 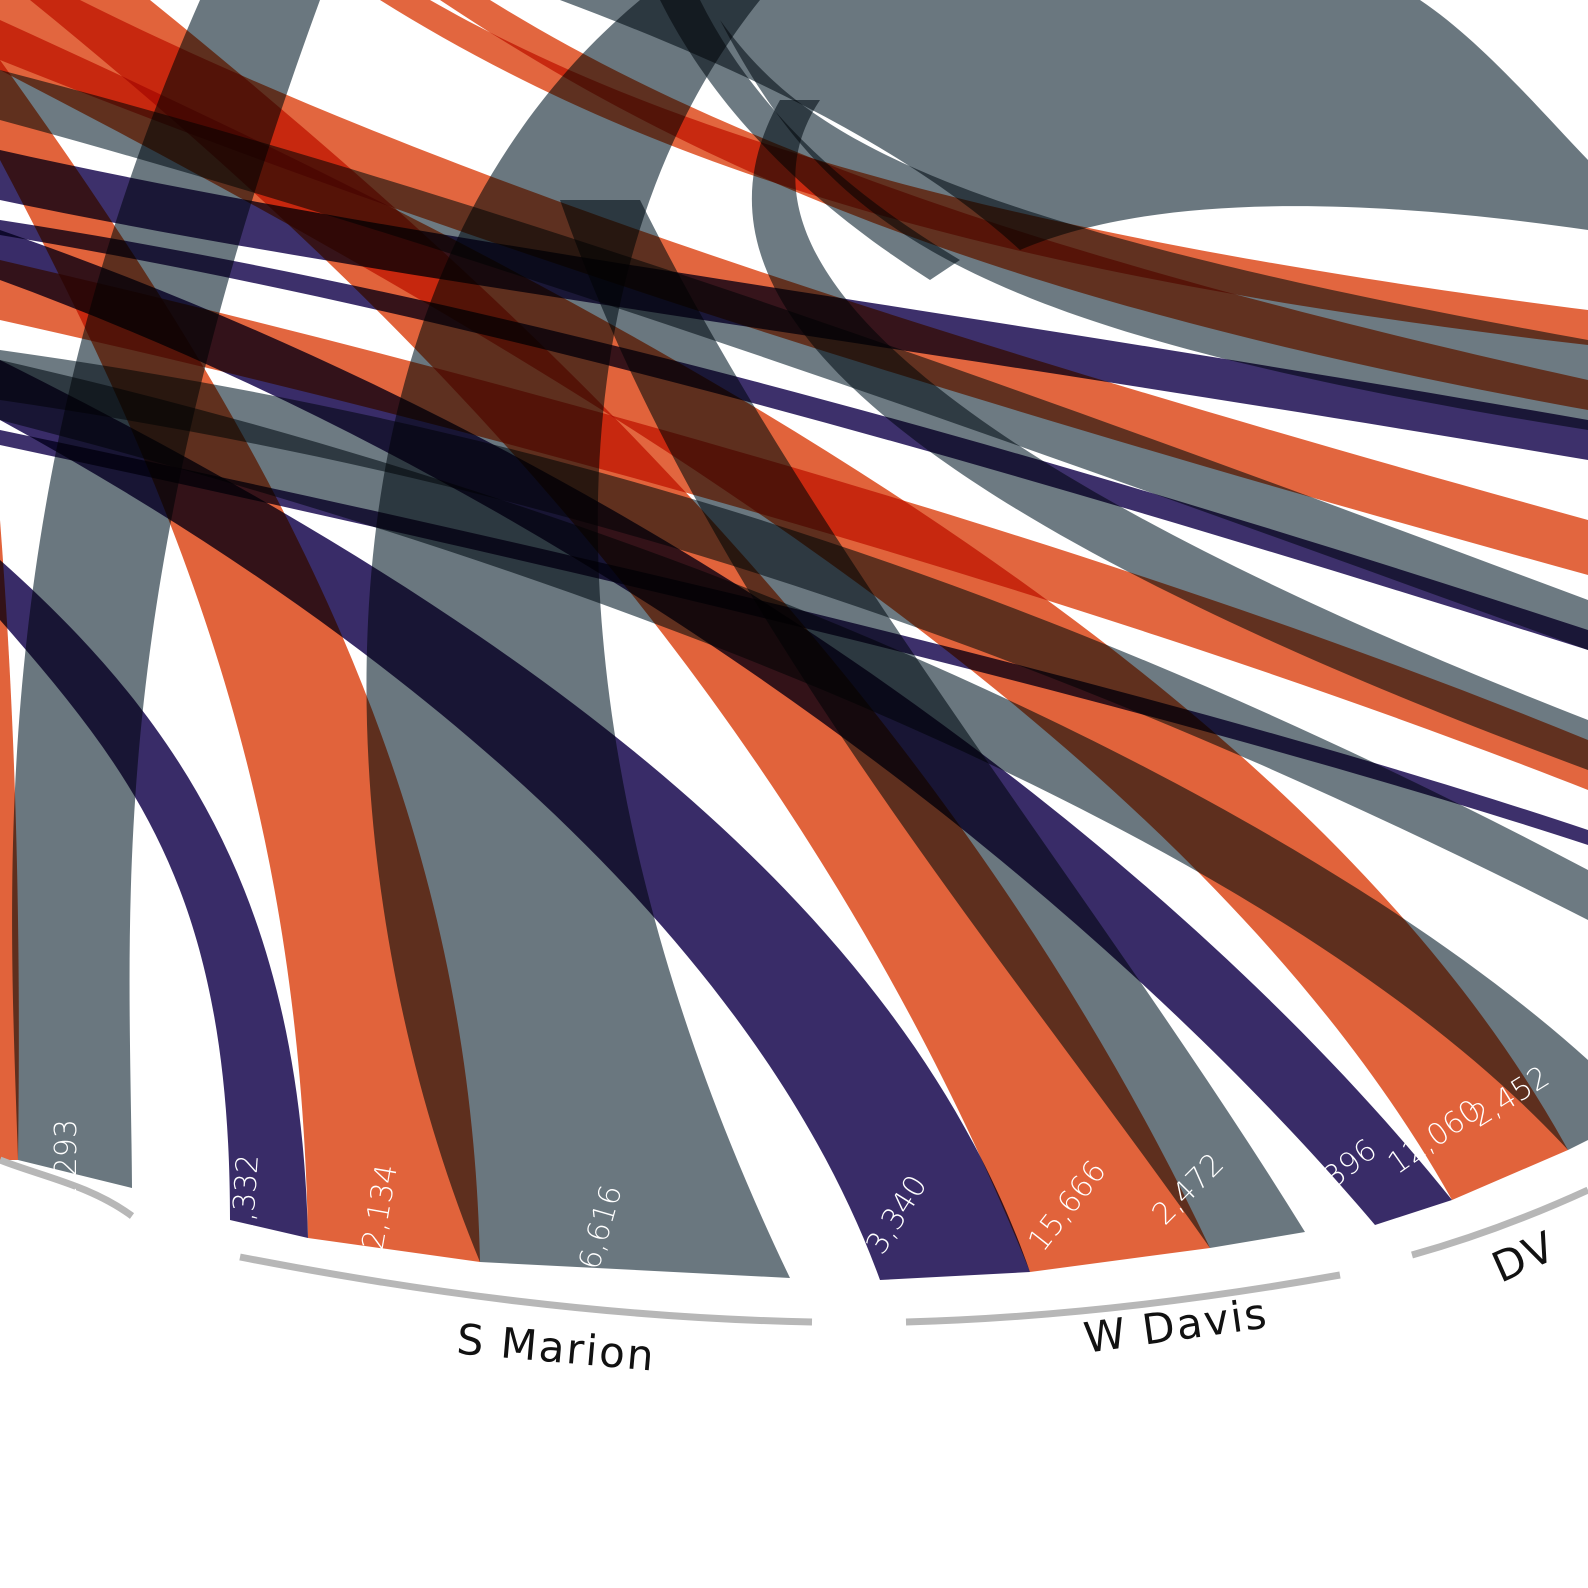 I want to click on group-arc-dv, so click(x=1499, y=1222).